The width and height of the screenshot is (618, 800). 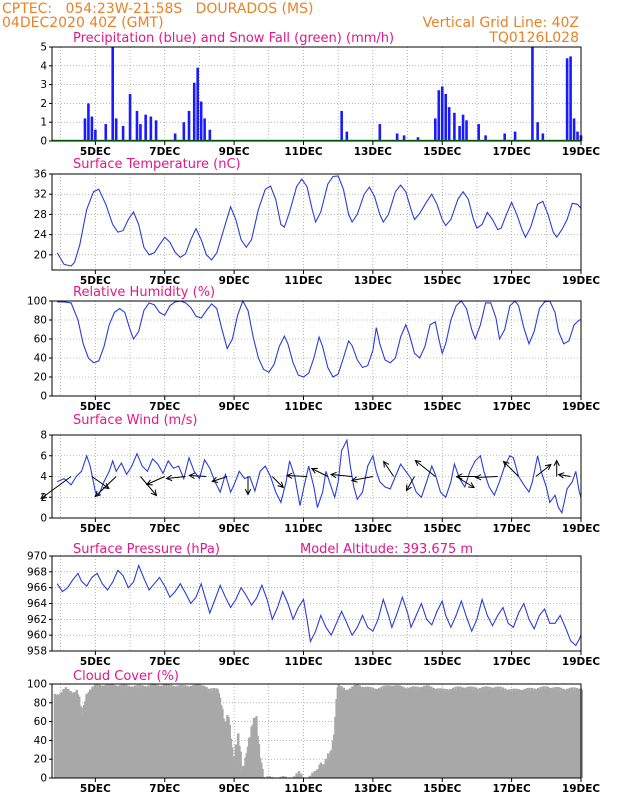 What do you see at coordinates (43, 66) in the screenshot?
I see `y-tick-label: 4` at bounding box center [43, 66].